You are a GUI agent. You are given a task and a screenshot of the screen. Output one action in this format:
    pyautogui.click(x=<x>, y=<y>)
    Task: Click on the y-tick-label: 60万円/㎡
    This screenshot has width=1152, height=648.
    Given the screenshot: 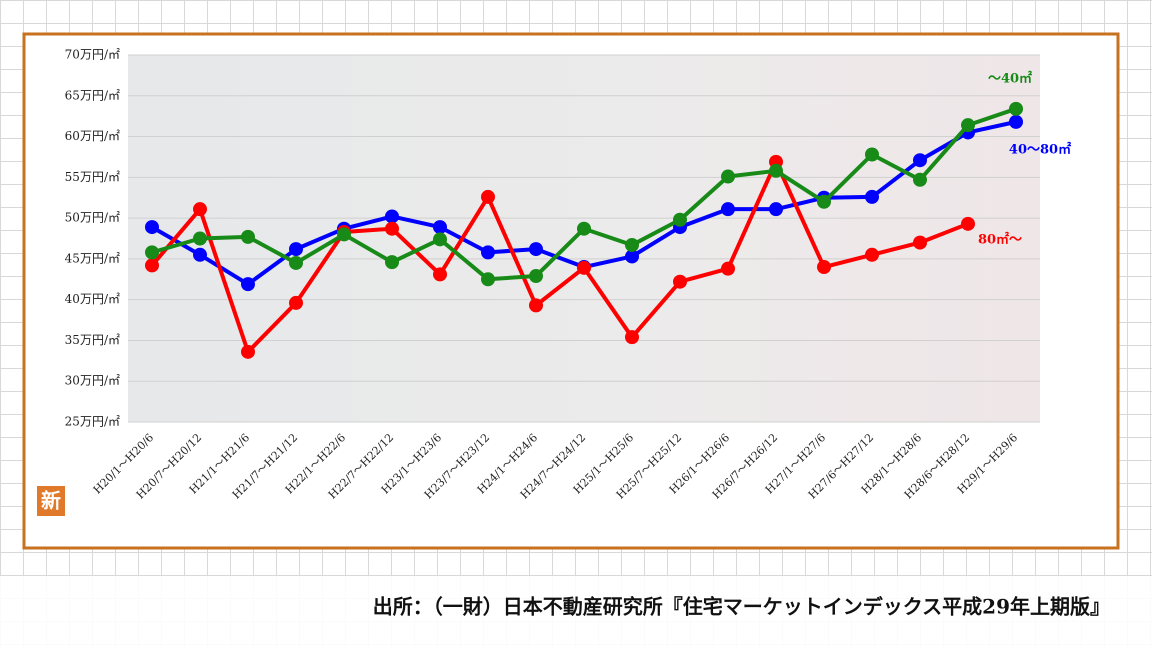 What is the action you would take?
    pyautogui.click(x=92, y=136)
    